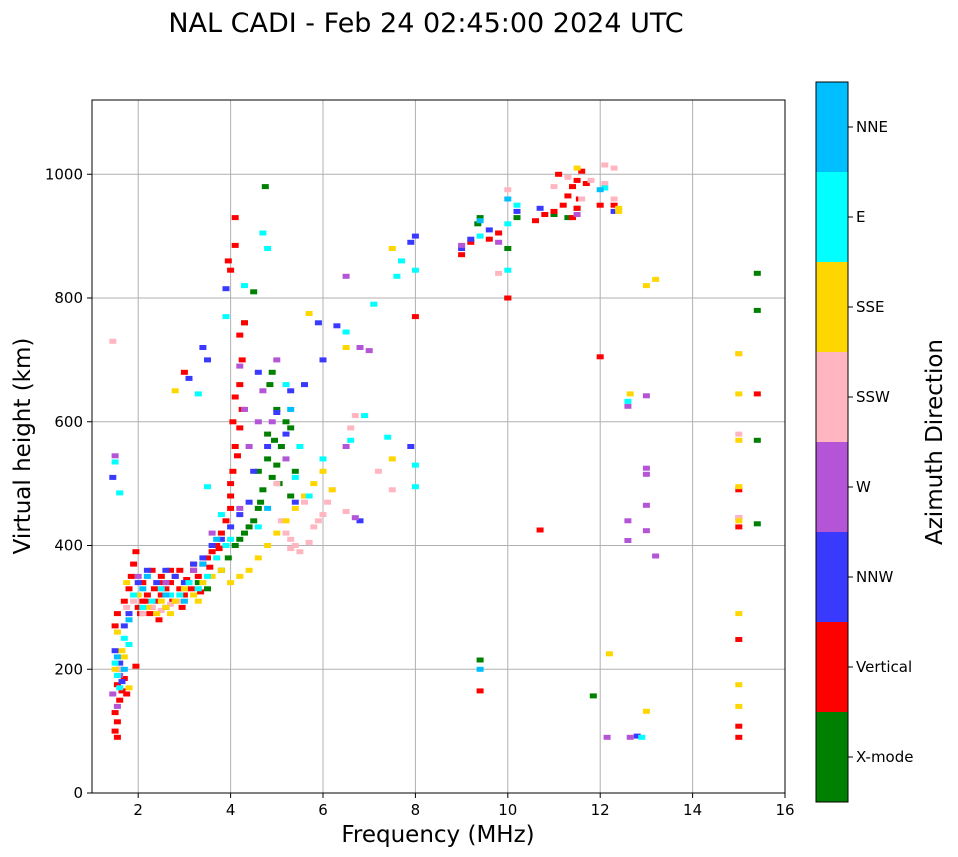 This screenshot has width=958, height=857. What do you see at coordinates (323, 810) in the screenshot?
I see `x-tick-label: 6` at bounding box center [323, 810].